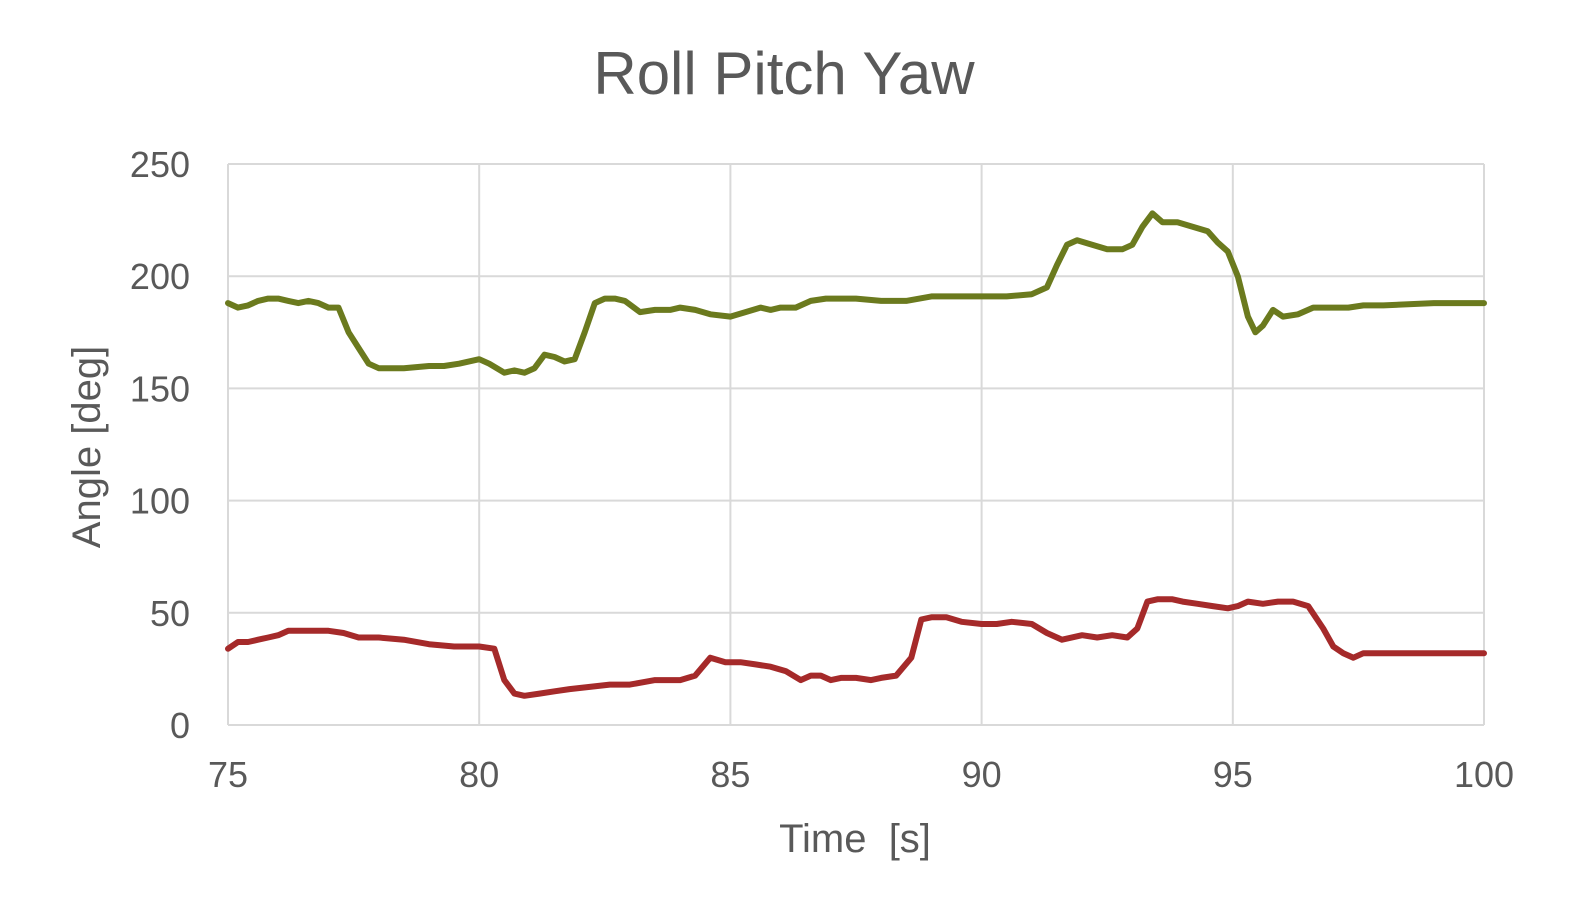  I want to click on y-tick-label: 100, so click(160, 501).